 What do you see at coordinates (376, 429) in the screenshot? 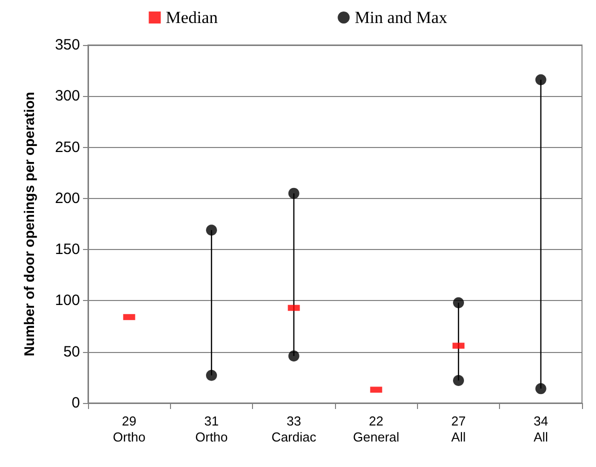
I see `x-tick-label: 22 General` at bounding box center [376, 429].